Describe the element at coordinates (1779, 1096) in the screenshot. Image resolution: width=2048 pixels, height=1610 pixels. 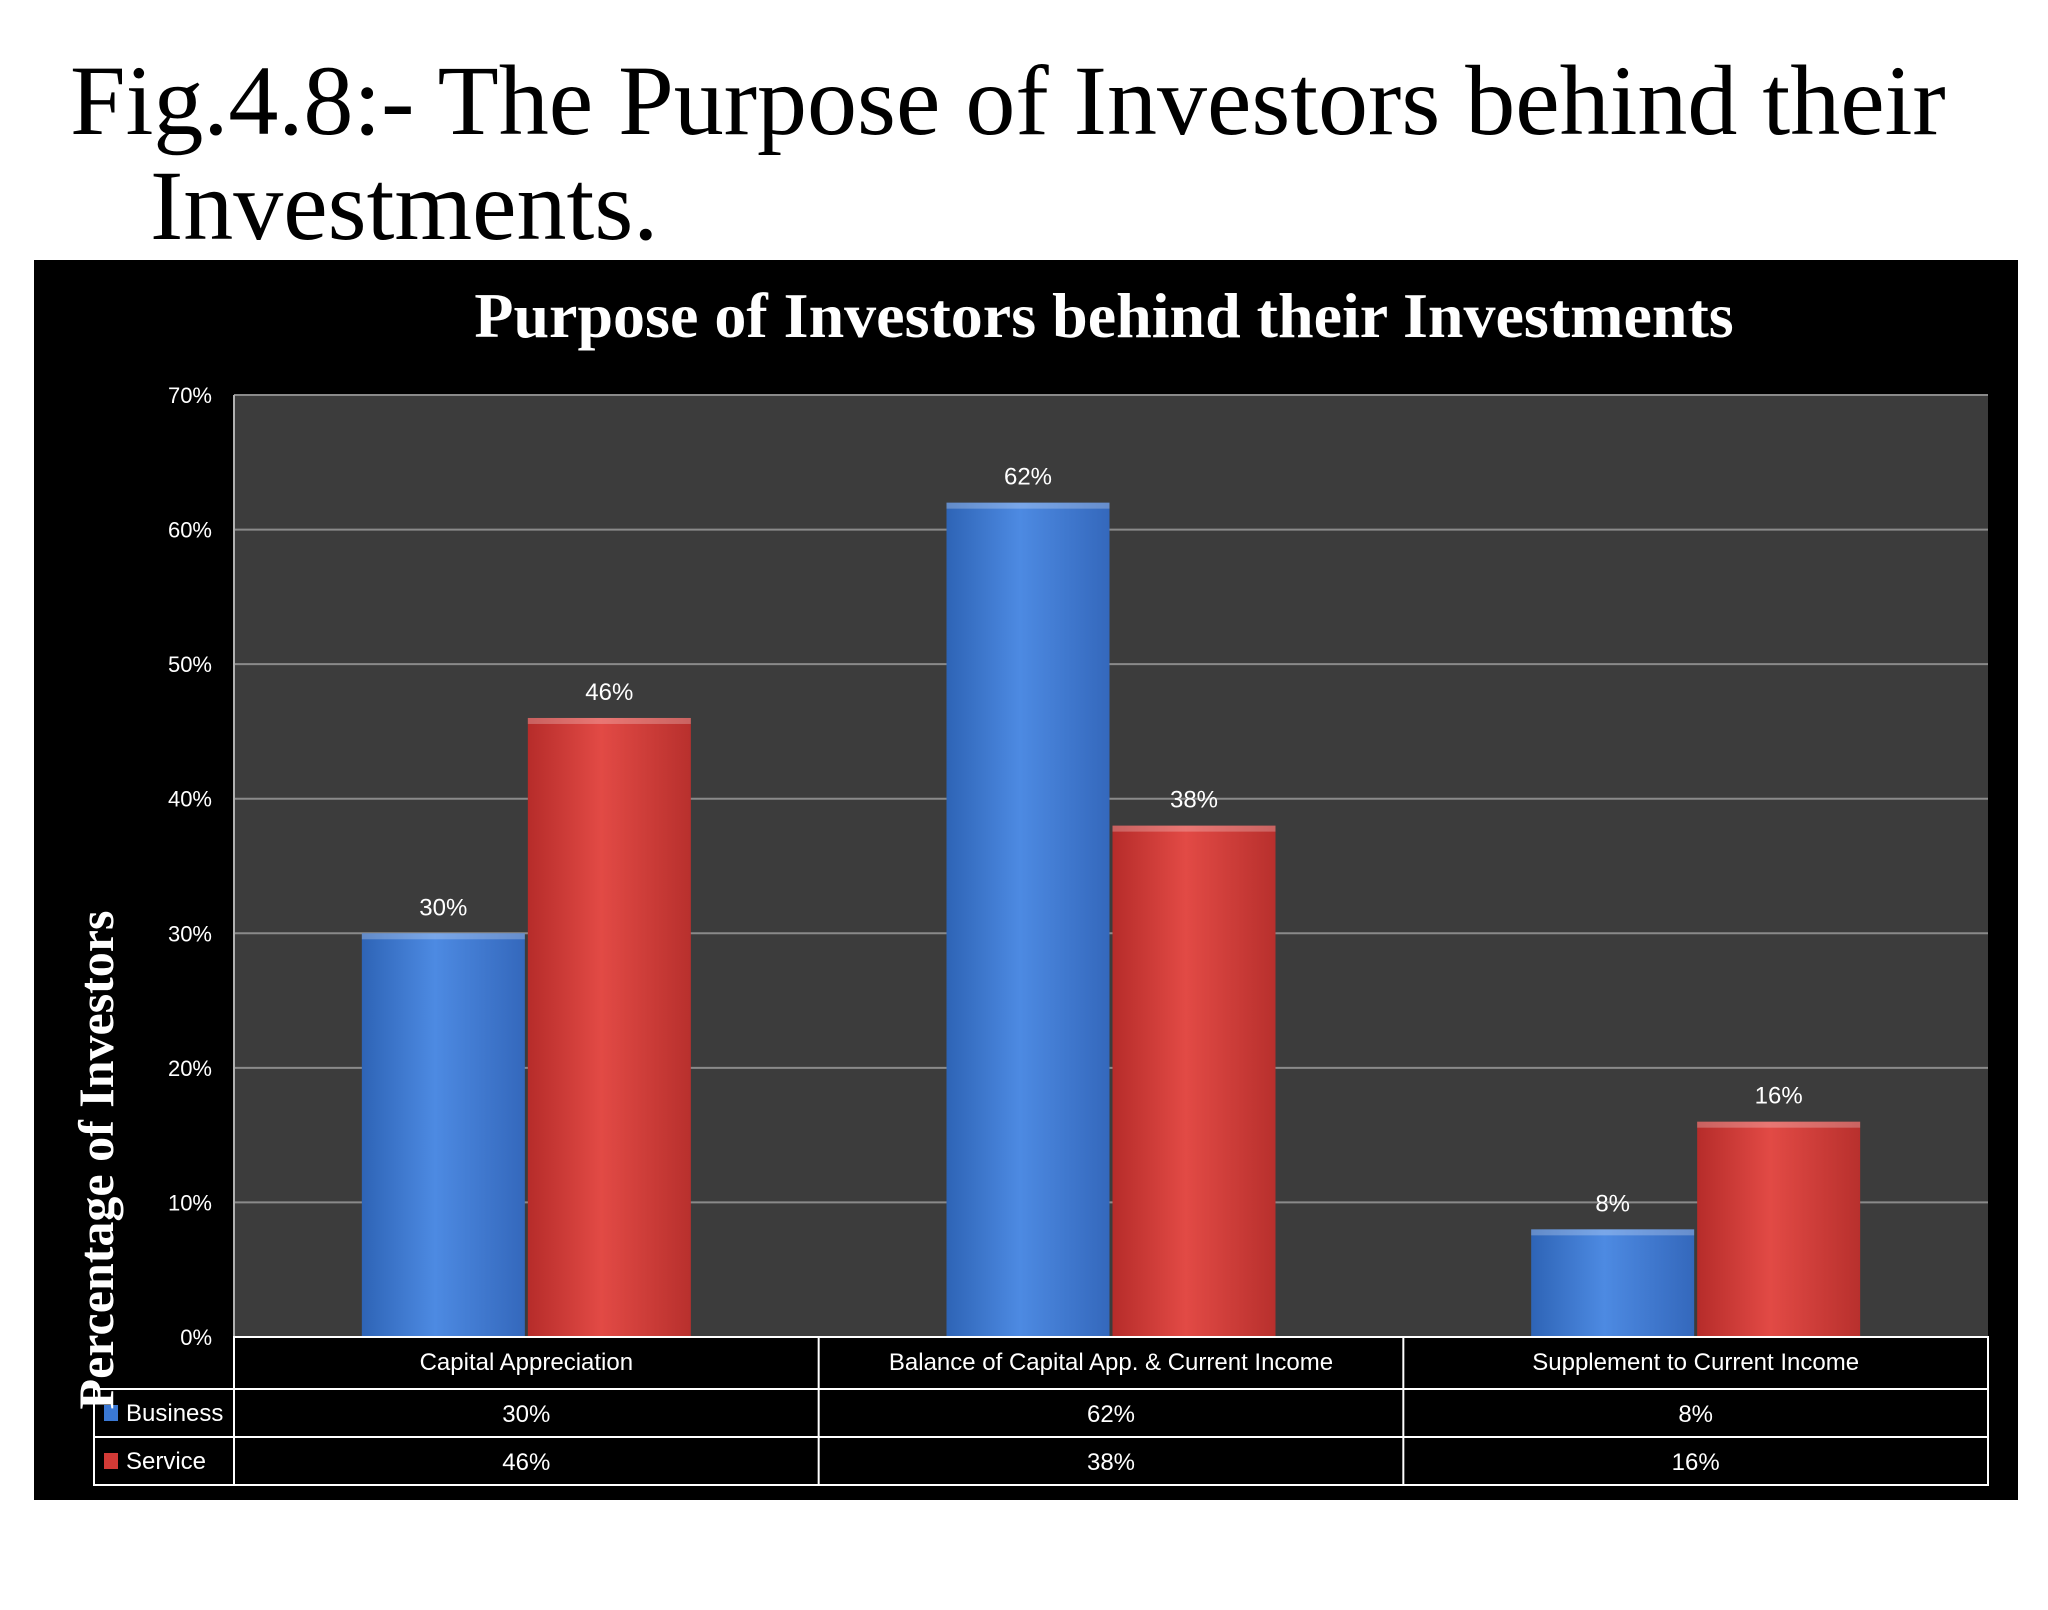
I see `data-label: 16%` at that location.